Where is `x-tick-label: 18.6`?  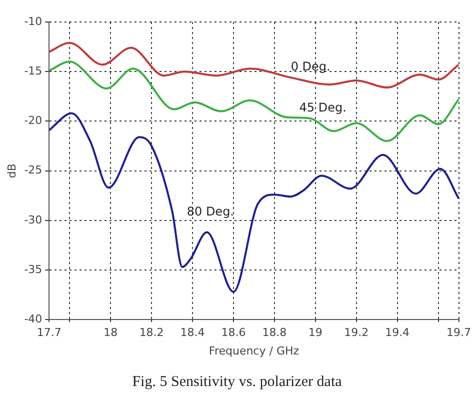
x-tick-label: 18.6 is located at coordinates (233, 333).